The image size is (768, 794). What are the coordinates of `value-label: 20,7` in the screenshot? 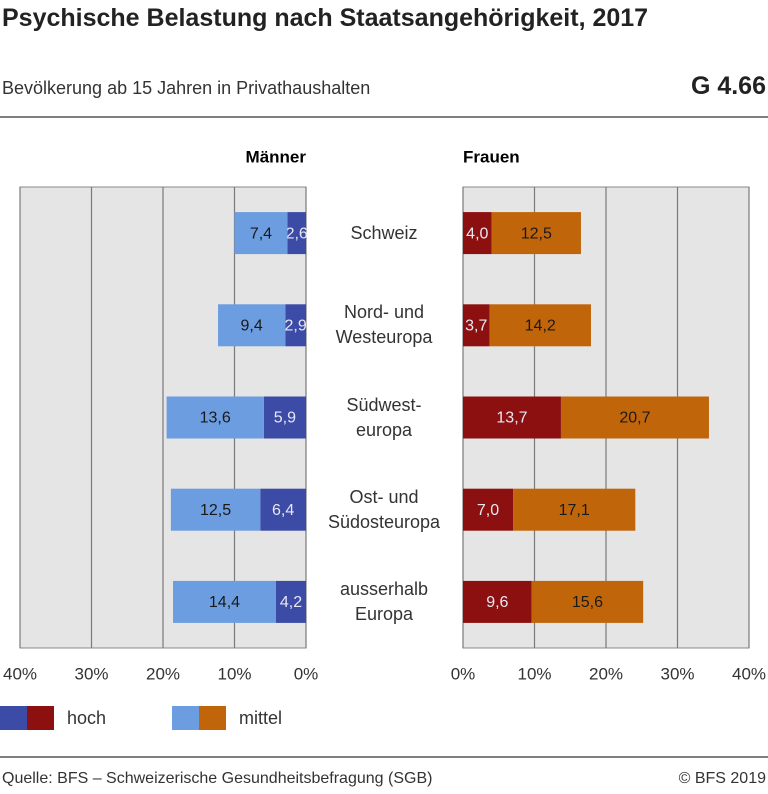 It's located at (634, 418).